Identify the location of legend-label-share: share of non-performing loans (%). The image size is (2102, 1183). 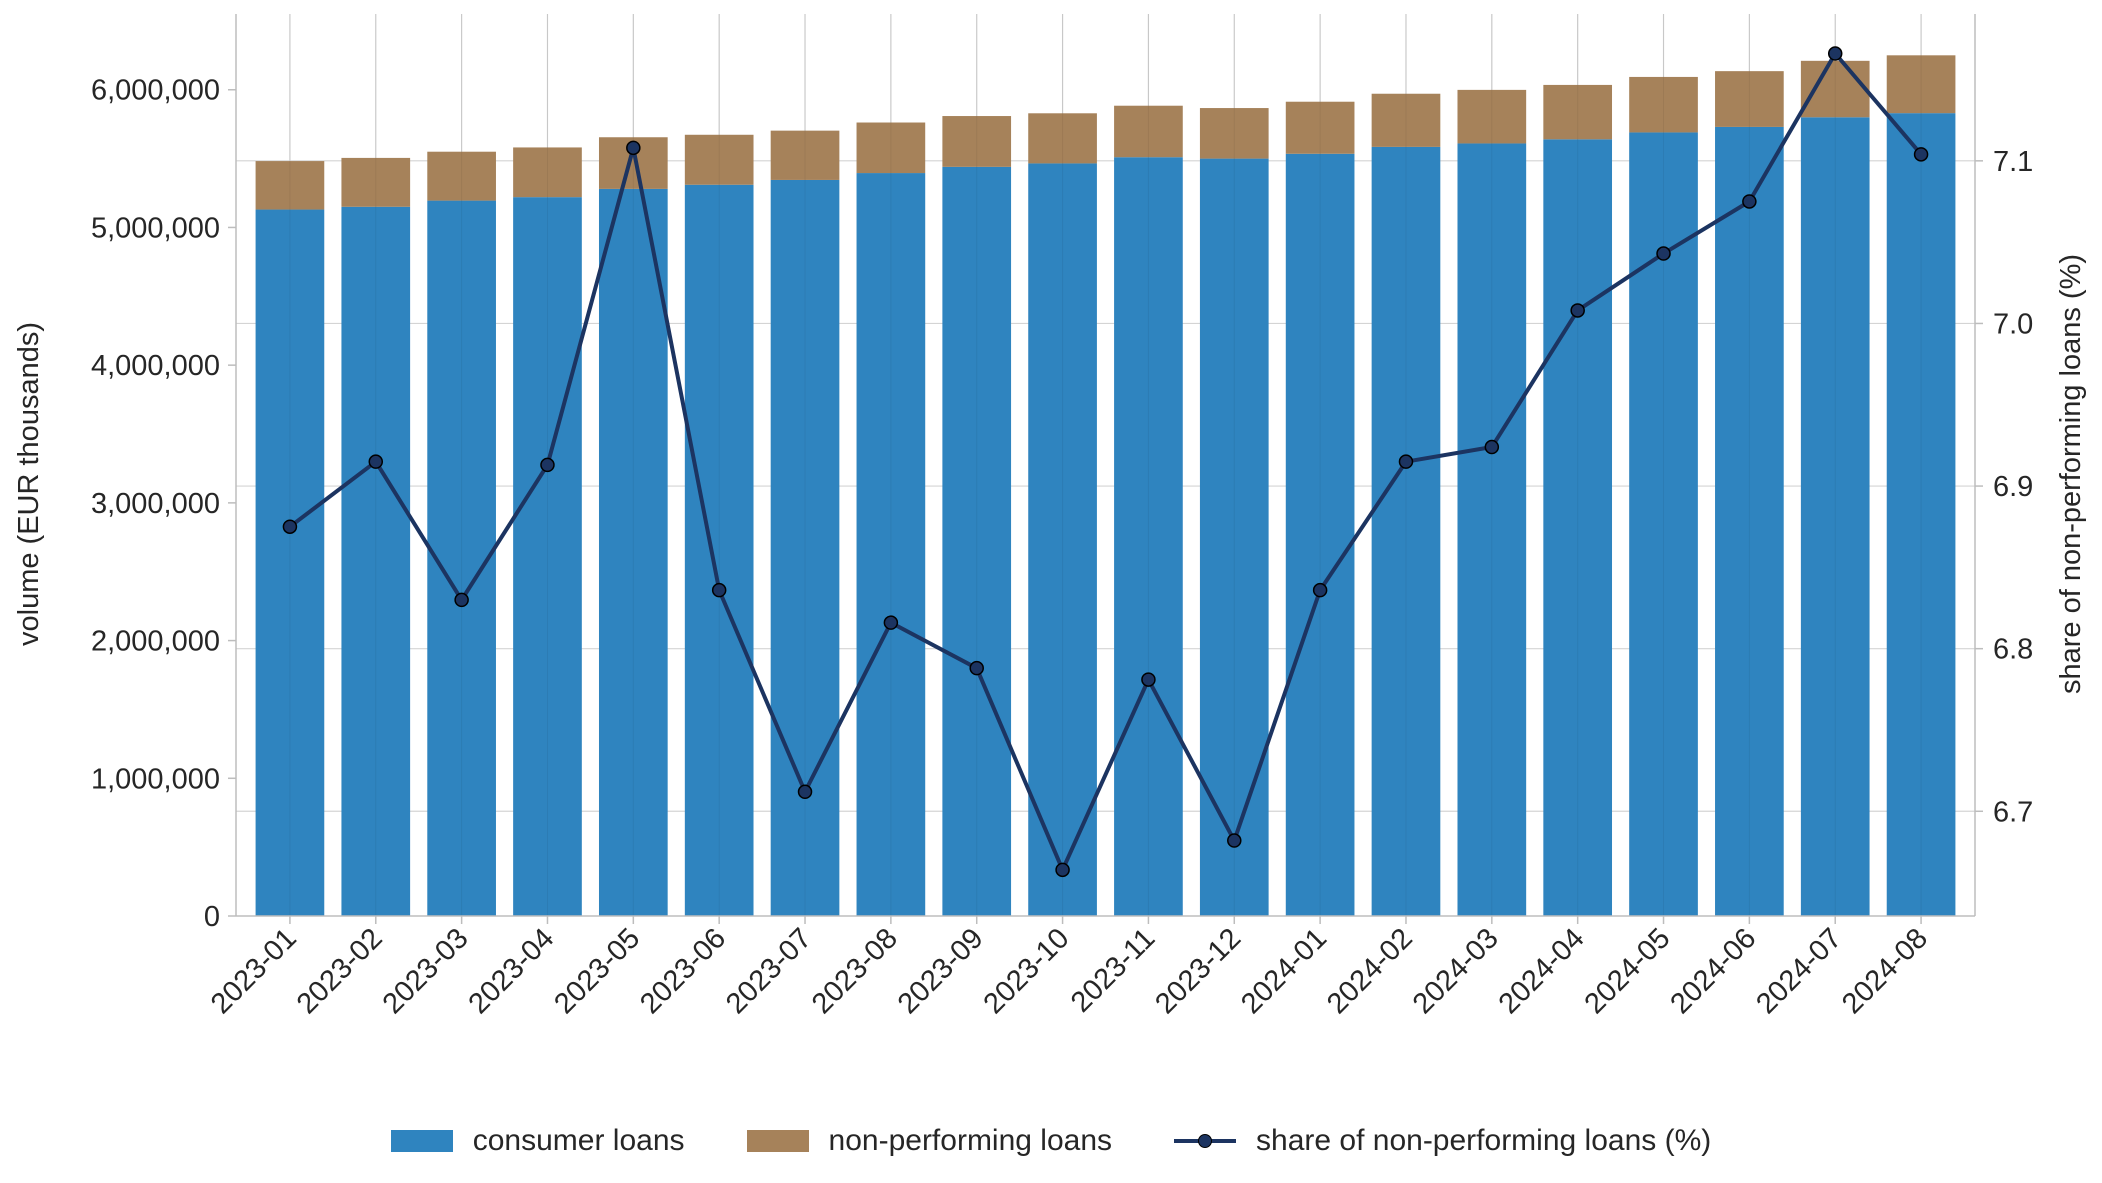
(1484, 1140).